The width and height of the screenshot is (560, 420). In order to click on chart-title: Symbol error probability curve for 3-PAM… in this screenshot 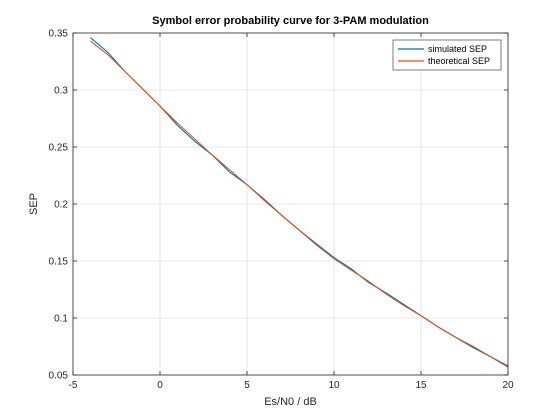, I will do `click(290, 21)`.